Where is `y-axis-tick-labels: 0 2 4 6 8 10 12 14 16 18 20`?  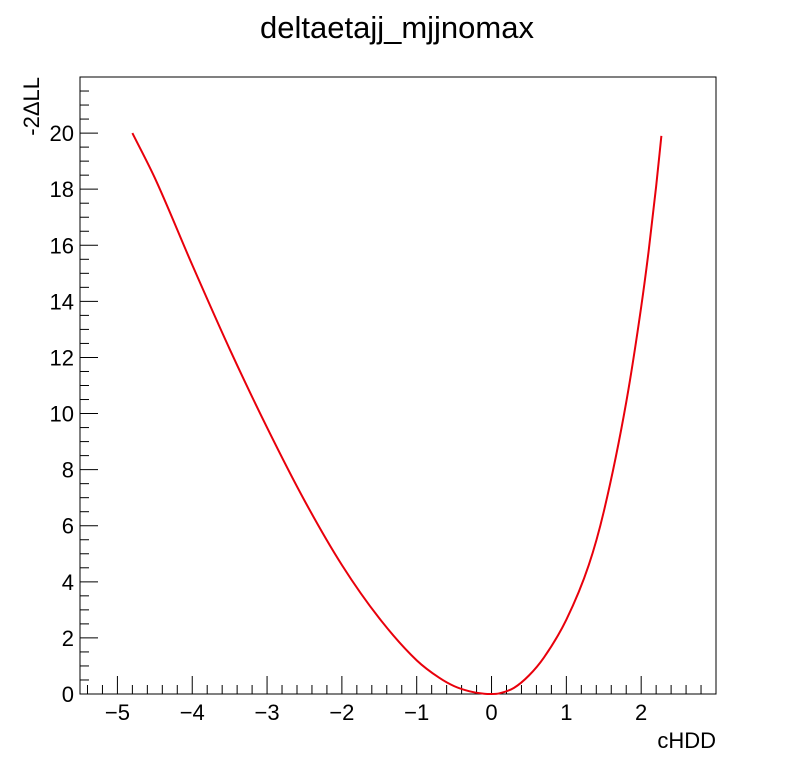
y-axis-tick-labels: 0 2 4 6 8 10 12 14 16 18 20 is located at coordinates (62, 414).